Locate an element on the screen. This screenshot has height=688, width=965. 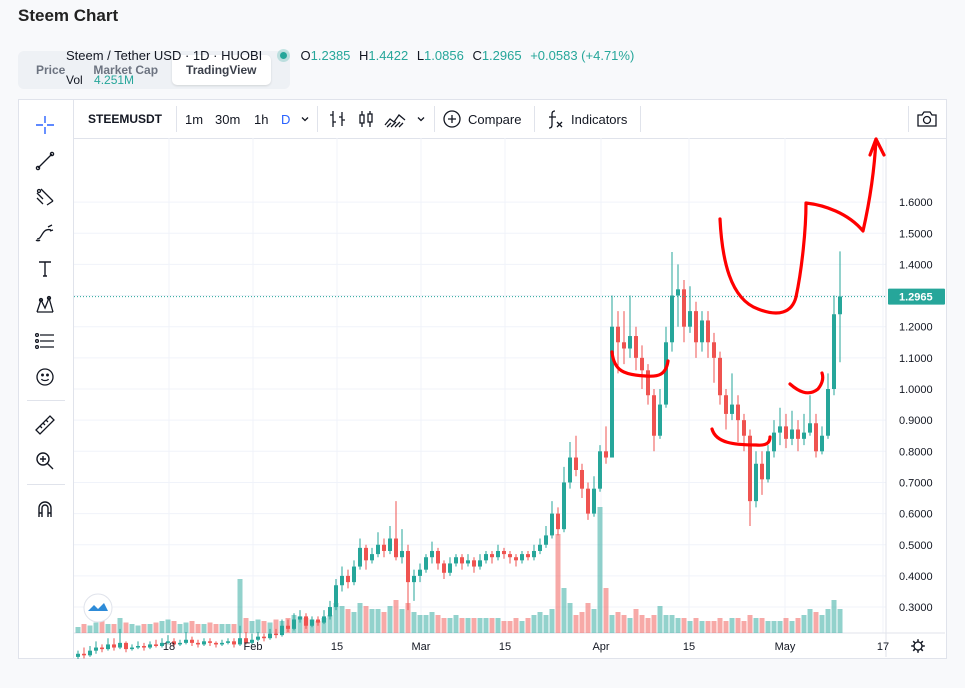
fib-icon is located at coordinates (45, 197).